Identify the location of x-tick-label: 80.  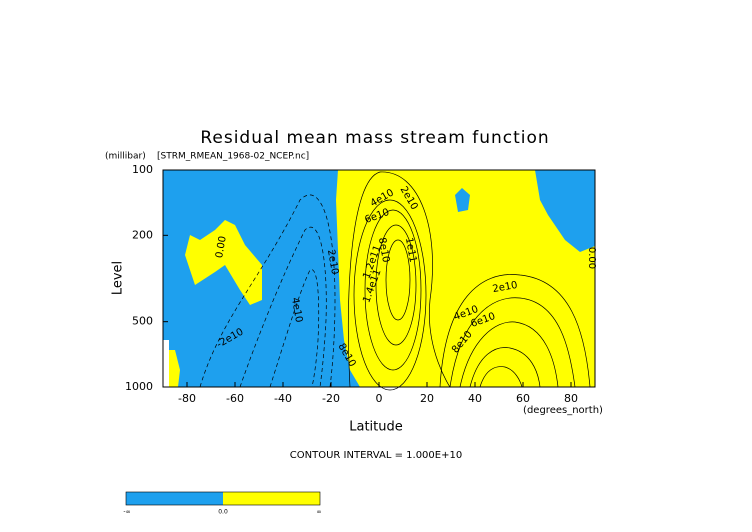
(571, 398).